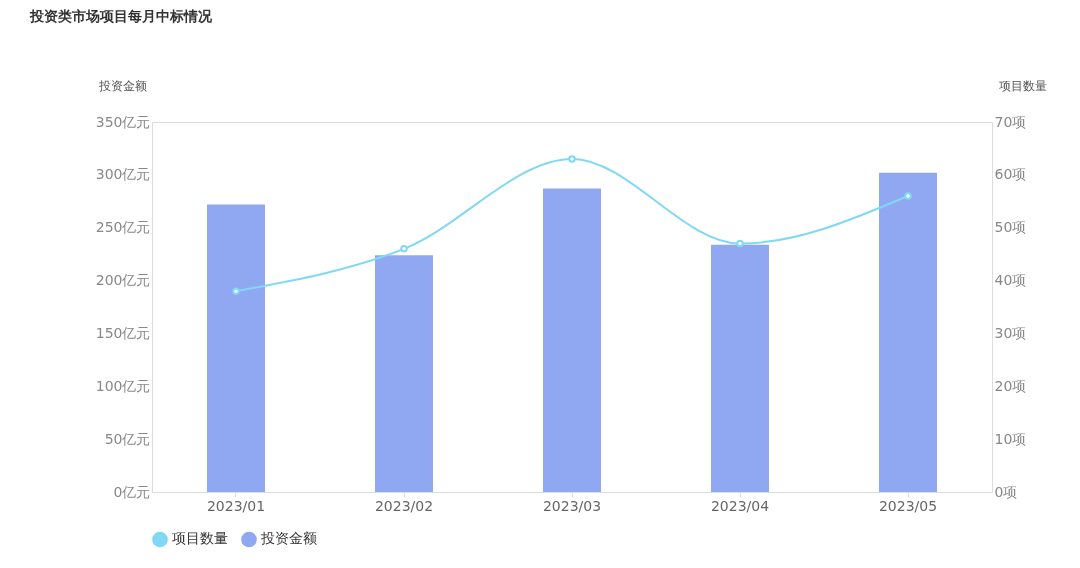 This screenshot has height=568, width=1080. What do you see at coordinates (1010, 227) in the screenshot?
I see `y2-tick-label: 50项` at bounding box center [1010, 227].